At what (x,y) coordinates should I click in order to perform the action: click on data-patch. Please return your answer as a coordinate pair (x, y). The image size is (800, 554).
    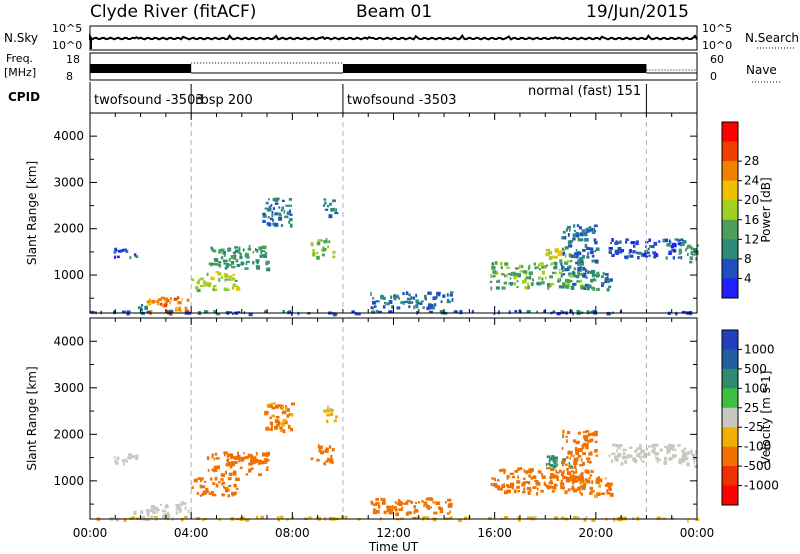
    Looking at the image, I should click on (239, 258).